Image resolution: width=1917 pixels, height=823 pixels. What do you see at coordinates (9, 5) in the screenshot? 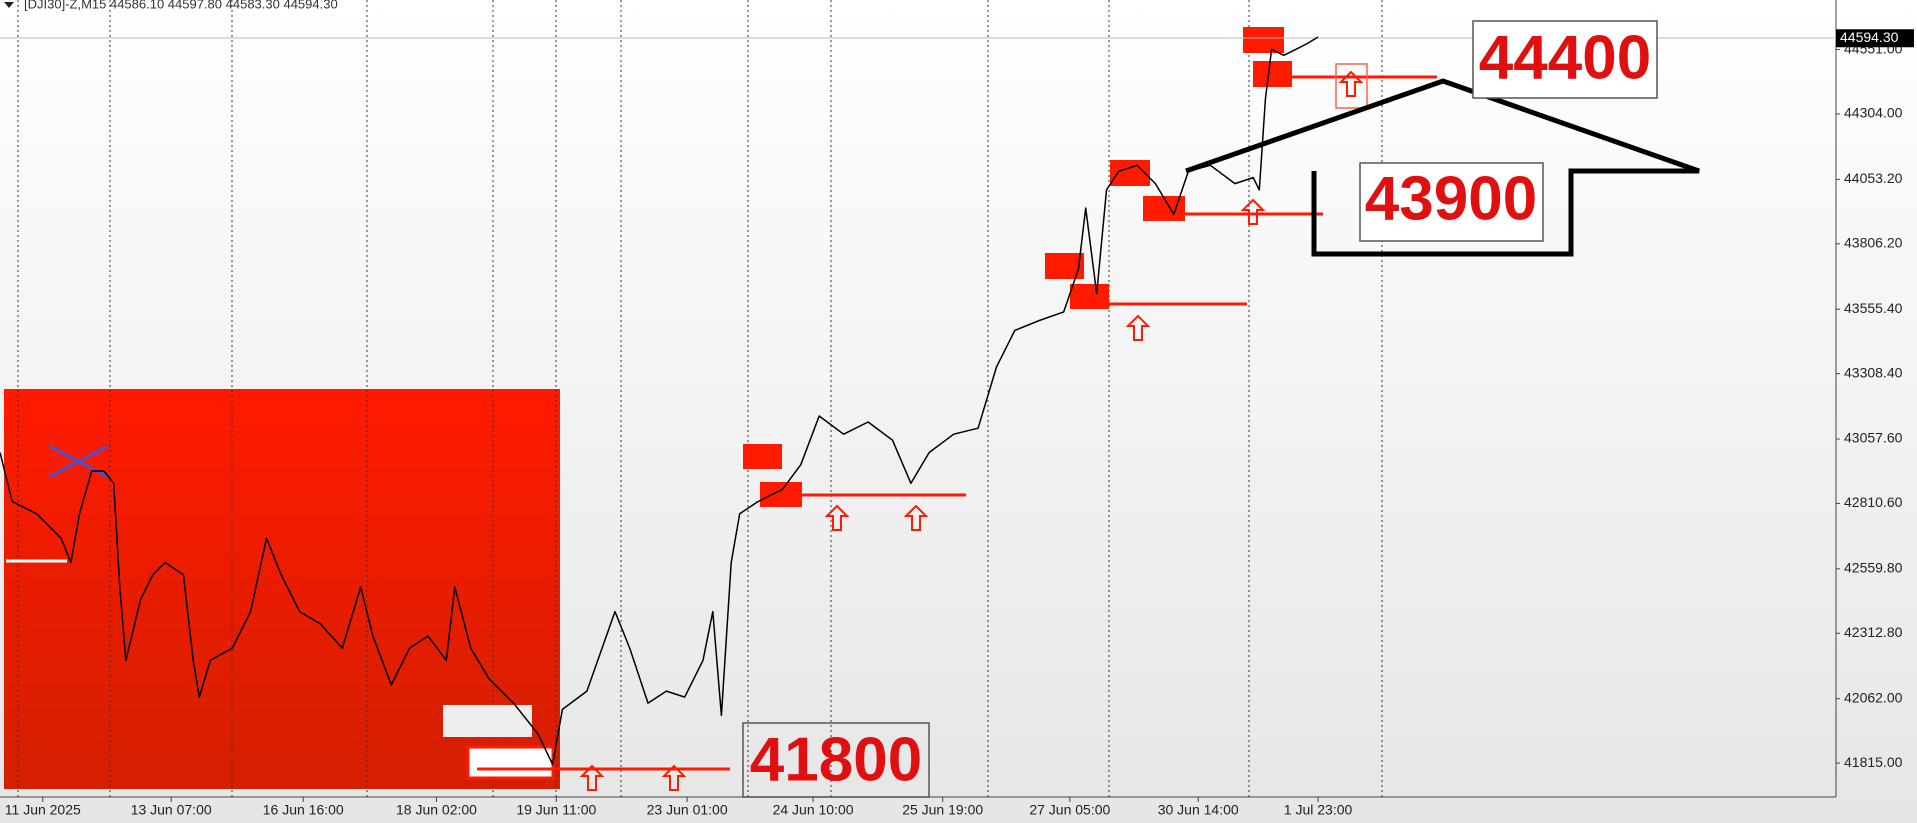
I see `menu-icon` at bounding box center [9, 5].